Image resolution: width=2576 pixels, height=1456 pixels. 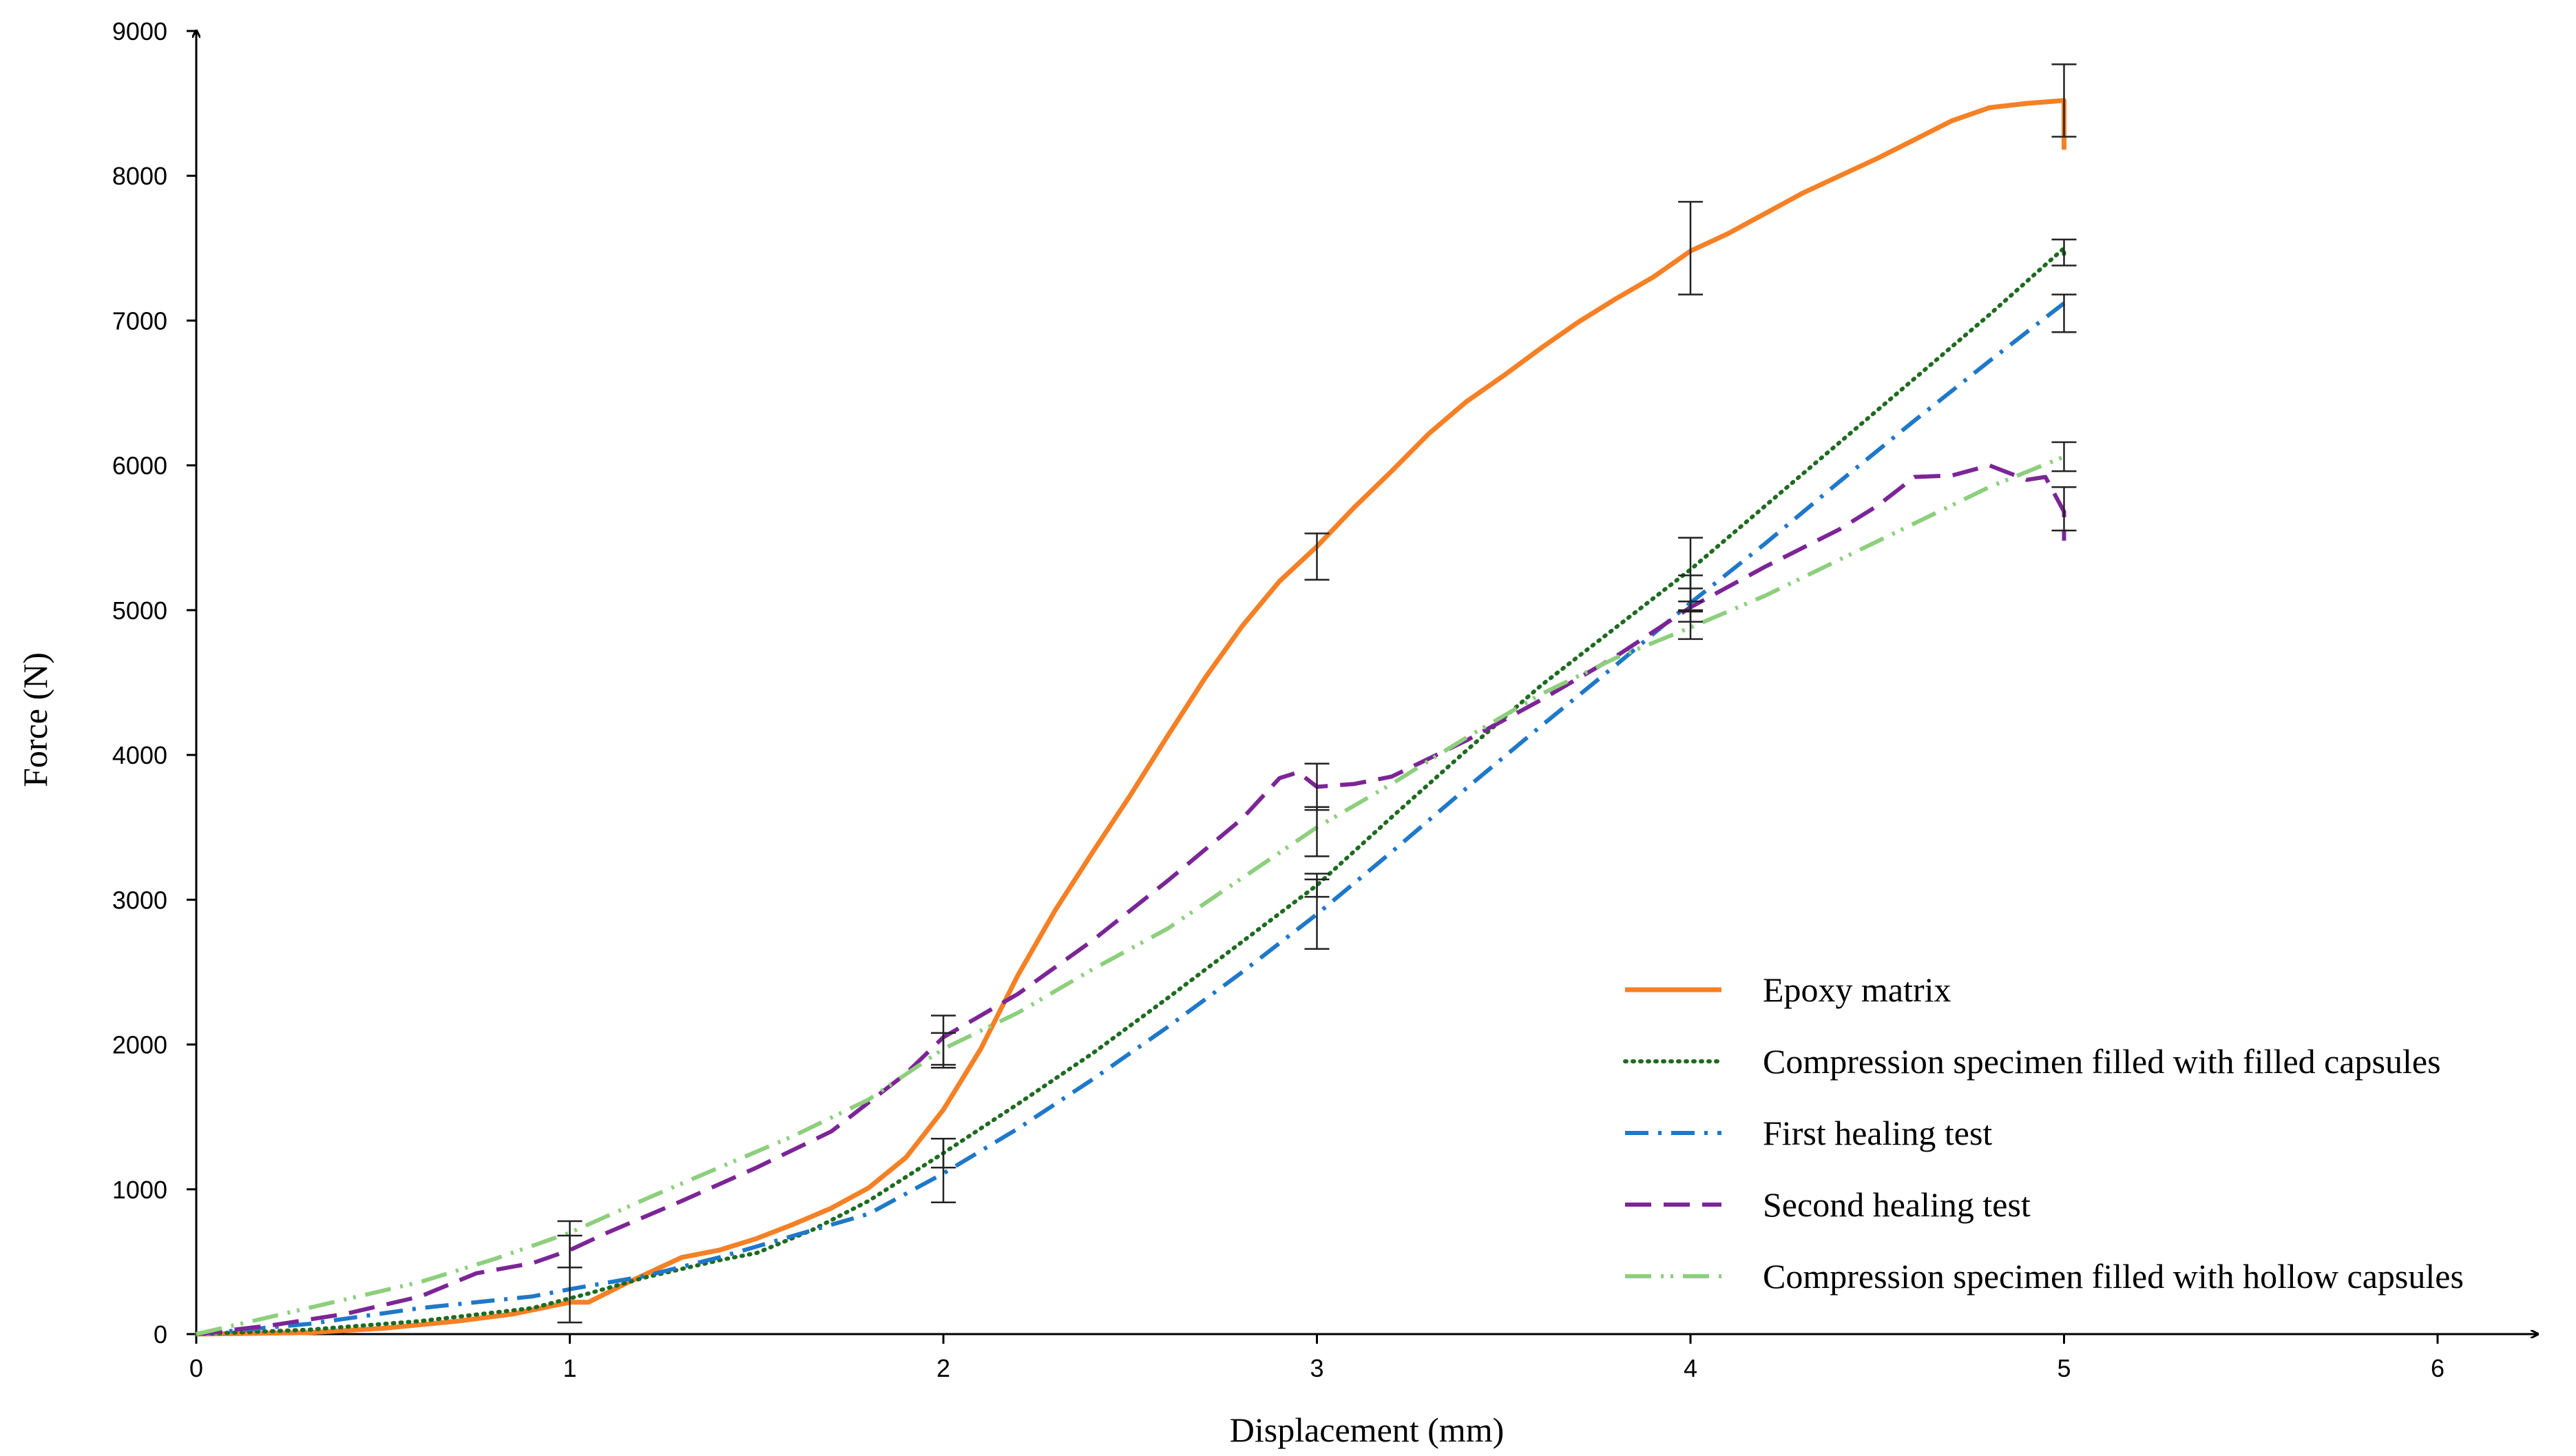 What do you see at coordinates (1857, 989) in the screenshot?
I see `legend-label-1: Epoxy matrix` at bounding box center [1857, 989].